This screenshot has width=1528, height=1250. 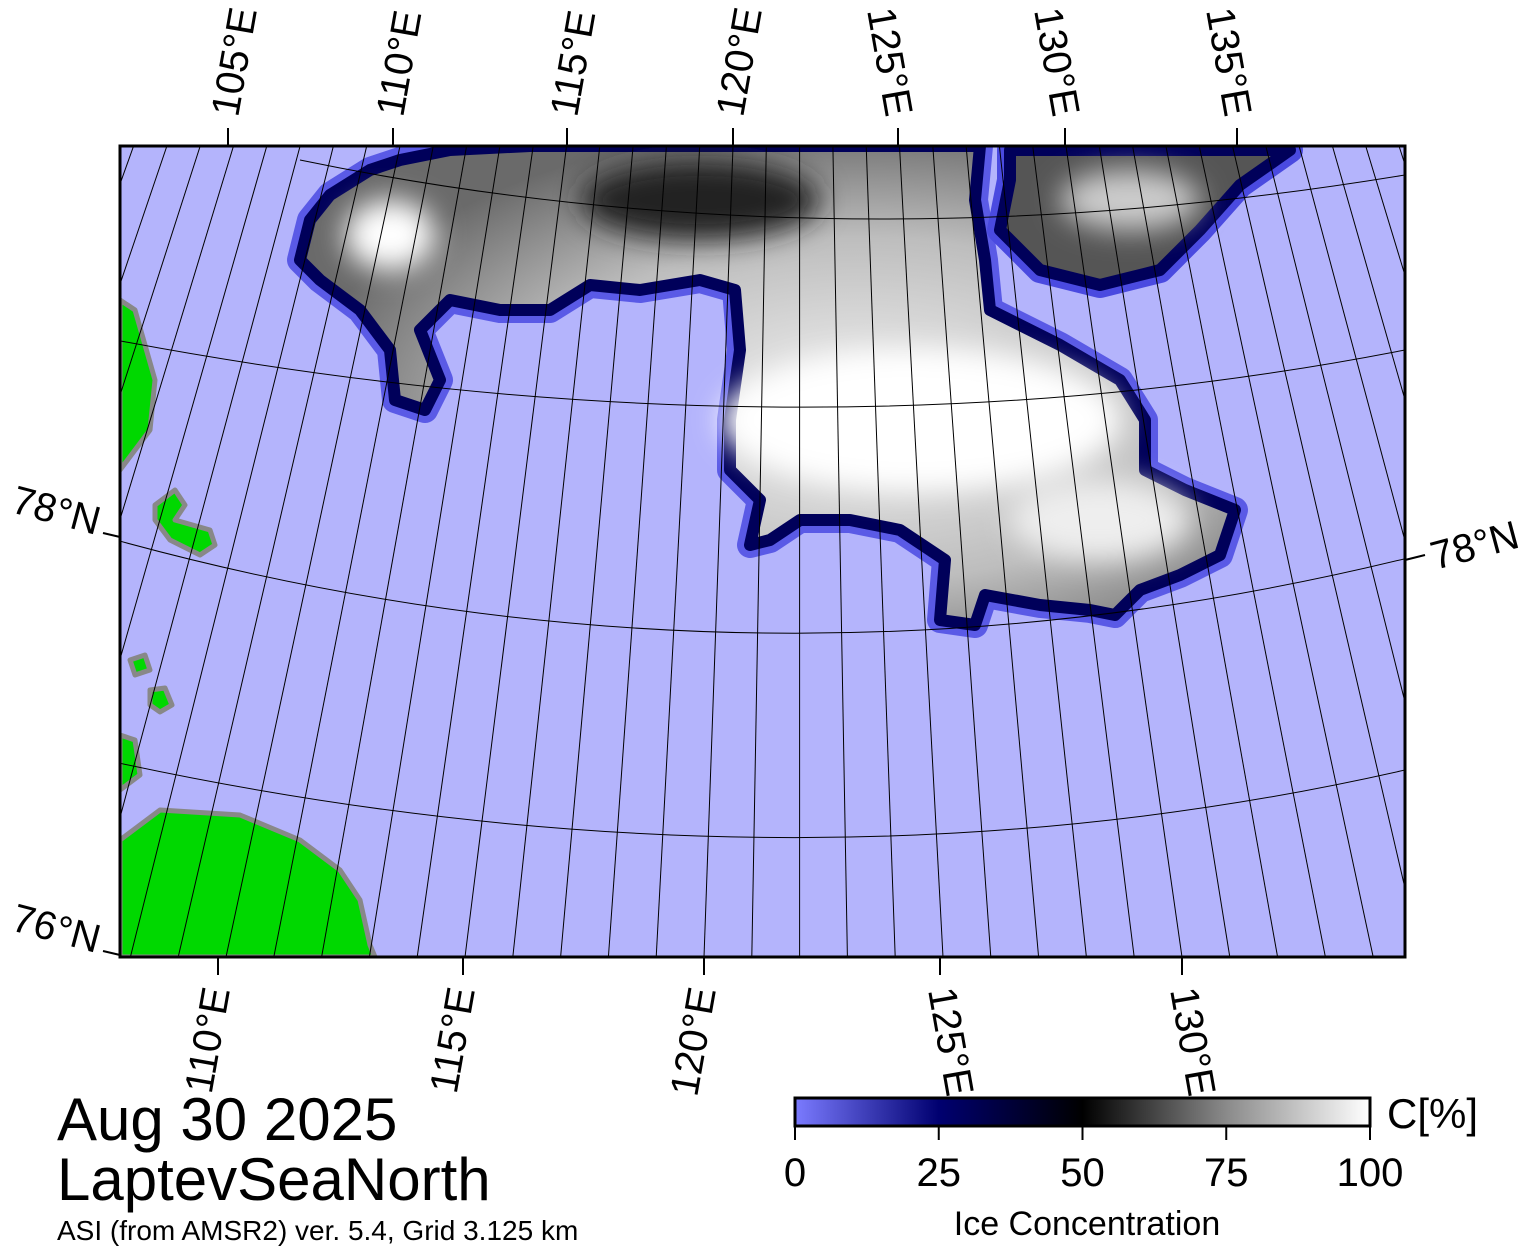 I want to click on lon-label: 135°E, so click(x=1228, y=61).